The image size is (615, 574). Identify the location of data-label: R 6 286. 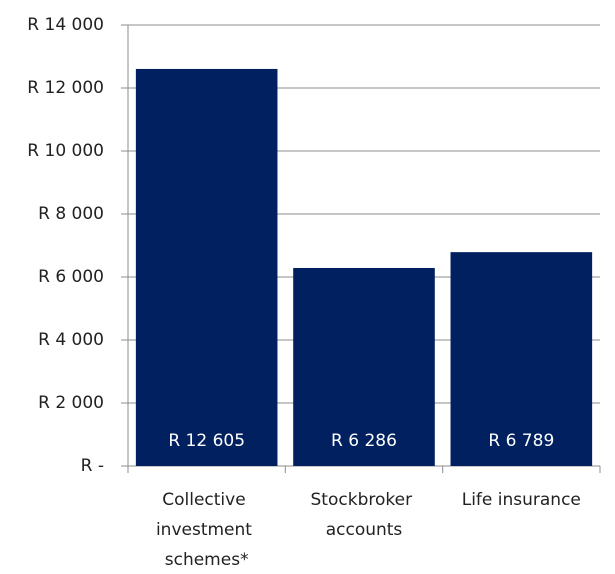
(364, 441).